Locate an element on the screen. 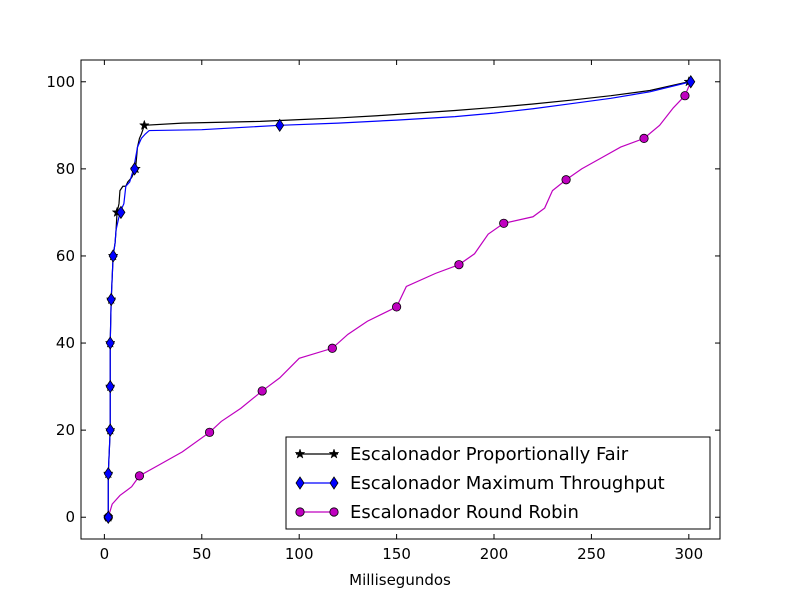  legend-label: Escalonador Round Robin is located at coordinates (464, 512).